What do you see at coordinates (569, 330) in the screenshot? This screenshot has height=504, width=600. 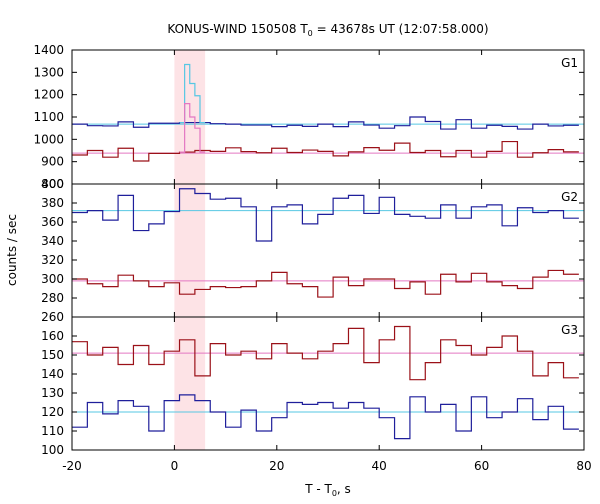 I see `panel-label-g3: G3` at bounding box center [569, 330].